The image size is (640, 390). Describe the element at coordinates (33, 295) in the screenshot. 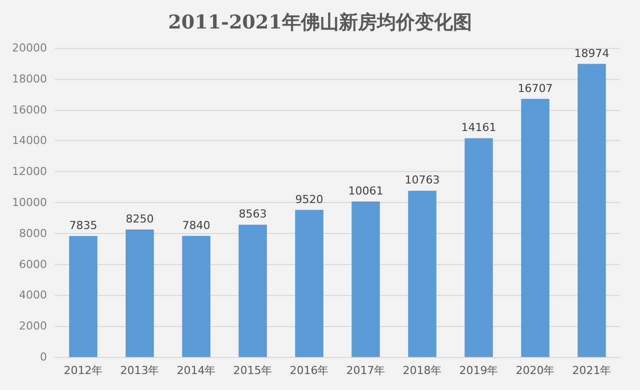

I see `y-tick-label: 4000` at that location.